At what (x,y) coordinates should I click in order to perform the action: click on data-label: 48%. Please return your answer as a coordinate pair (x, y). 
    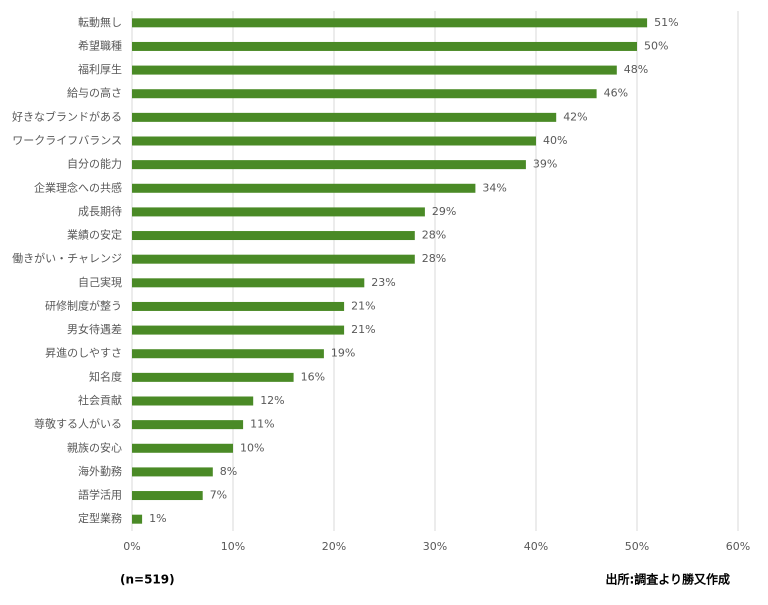
    Looking at the image, I should click on (636, 69).